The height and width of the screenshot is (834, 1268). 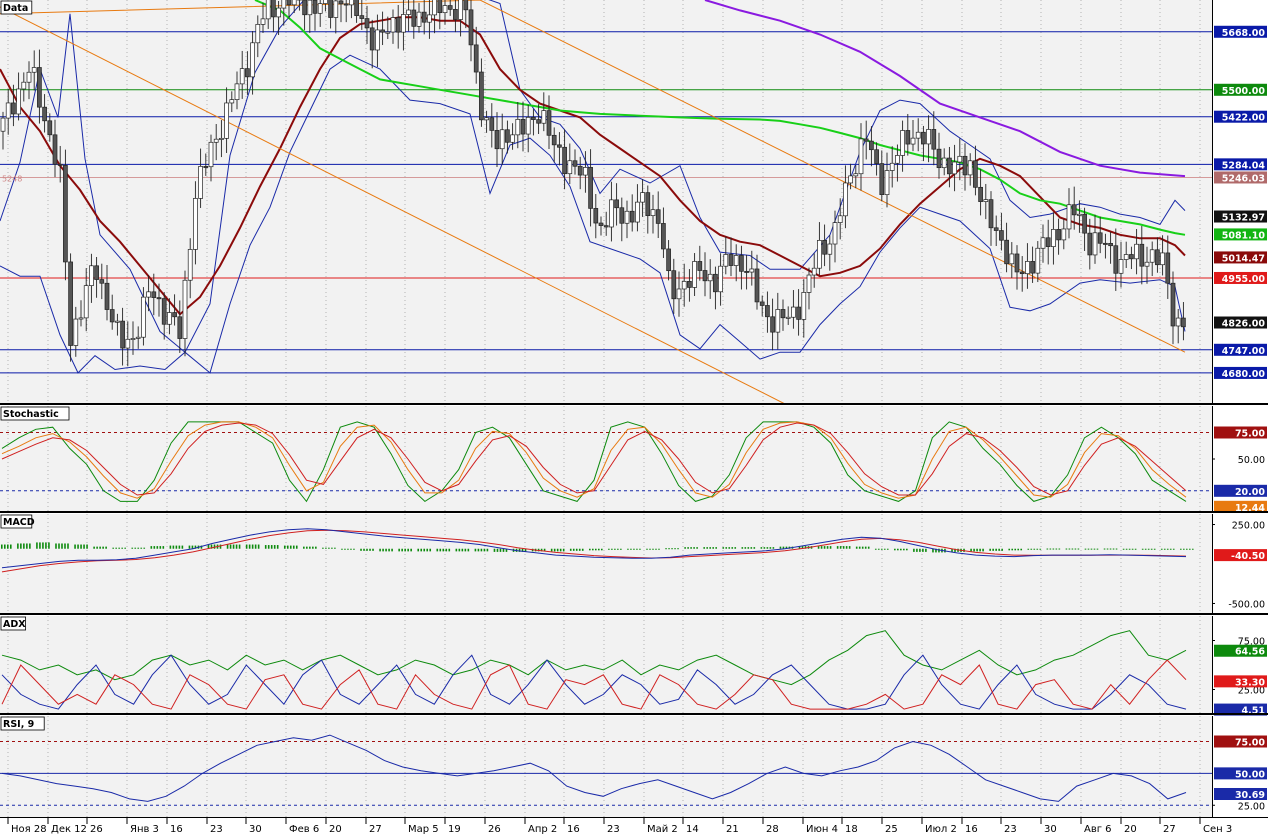 What do you see at coordinates (1250, 682) in the screenshot?
I see `value-badge-text: 33.30` at bounding box center [1250, 682].